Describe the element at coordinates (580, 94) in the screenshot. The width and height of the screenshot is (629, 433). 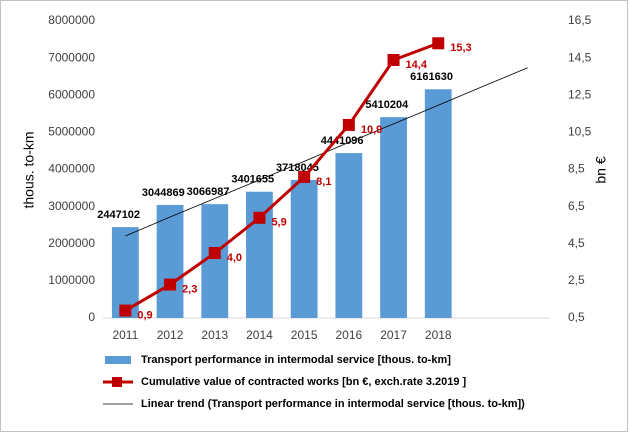
I see `y2-tick-label: 12,5` at that location.